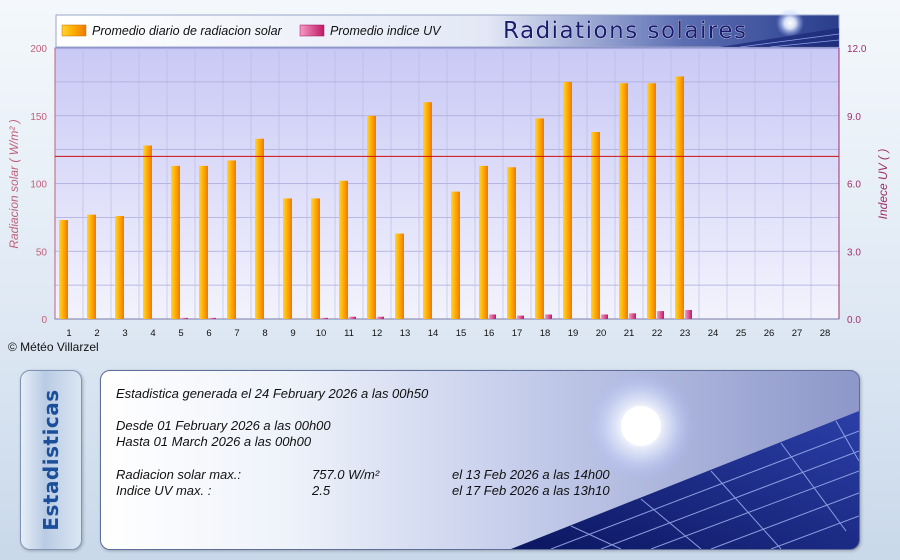  I want to click on left-tick-label: 200, so click(38, 49).